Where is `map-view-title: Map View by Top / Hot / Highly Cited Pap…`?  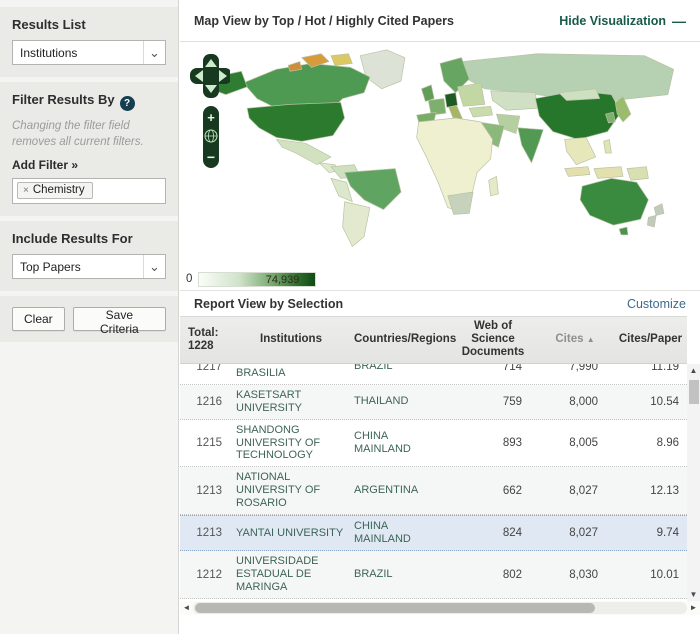
map-view-title: Map View by Top / Hot / Highly Cited Pap… is located at coordinates (324, 20).